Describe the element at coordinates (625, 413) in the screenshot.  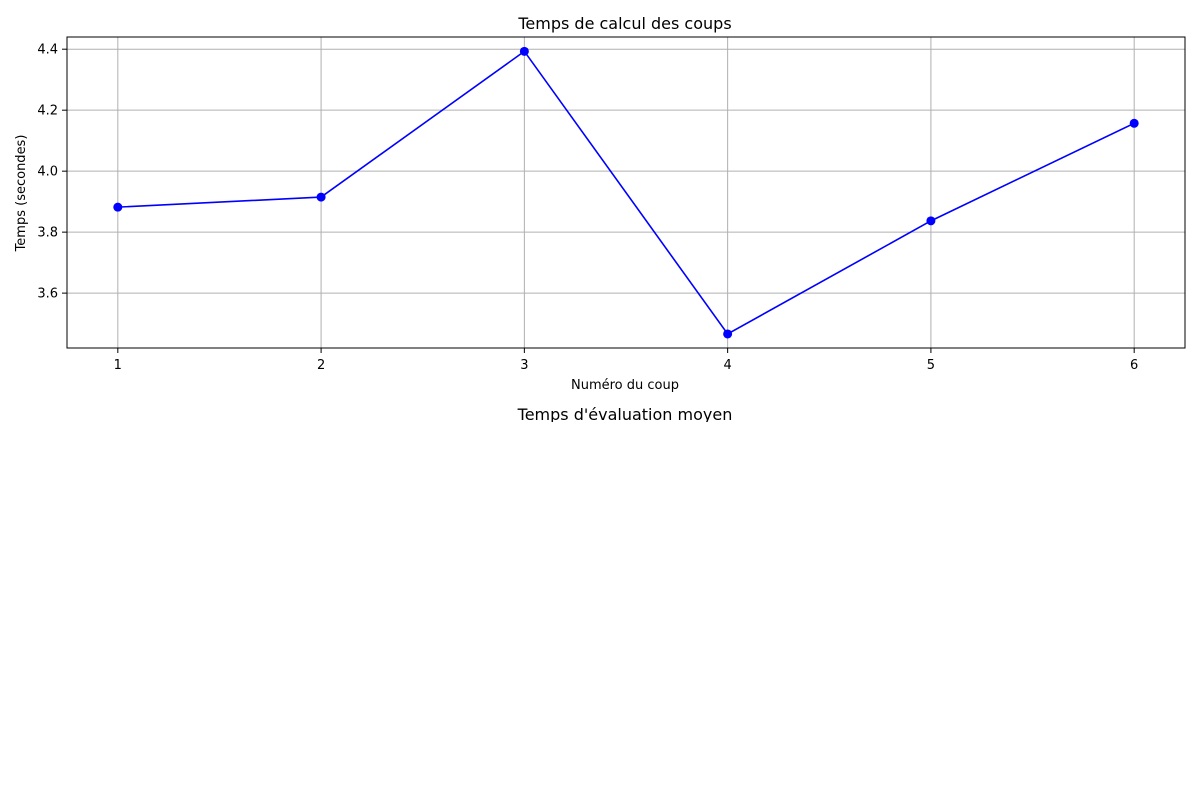
I see `second-chart-title: Temps d'évaluation moyen` at that location.